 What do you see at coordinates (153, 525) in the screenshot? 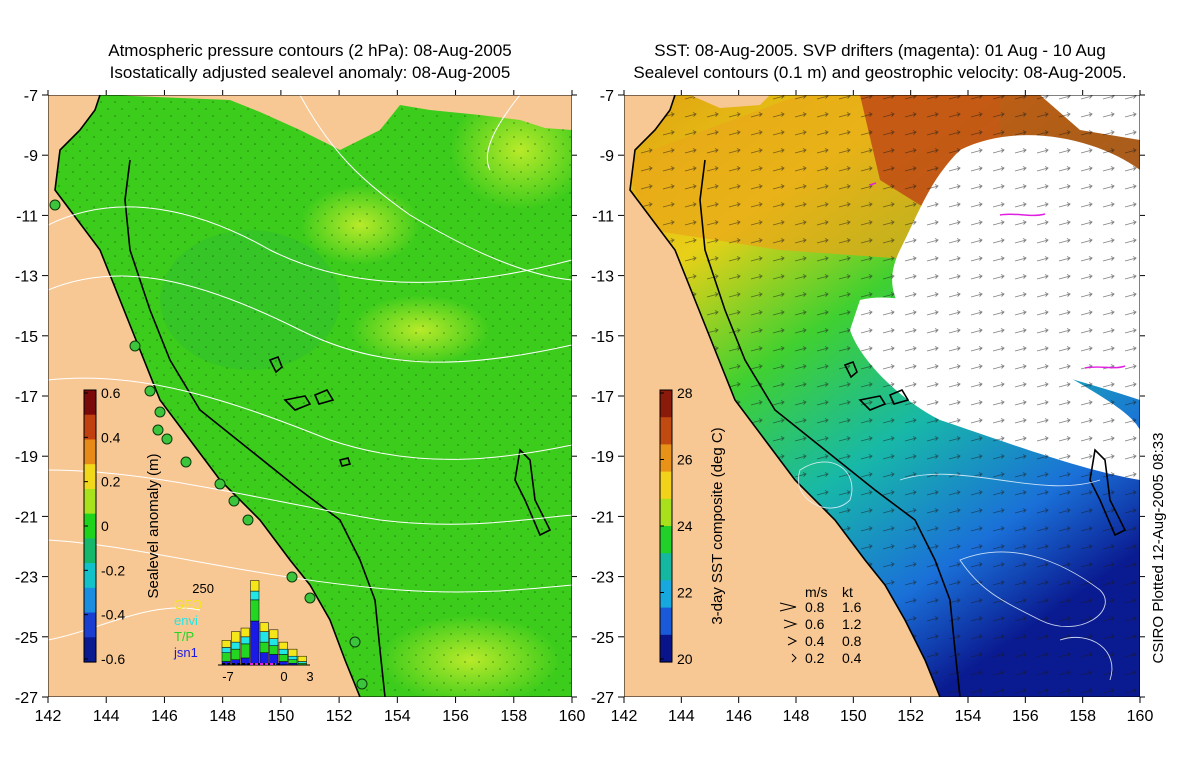
I see `left-colorbar-label: Sealevel anomaly (m)` at bounding box center [153, 525].